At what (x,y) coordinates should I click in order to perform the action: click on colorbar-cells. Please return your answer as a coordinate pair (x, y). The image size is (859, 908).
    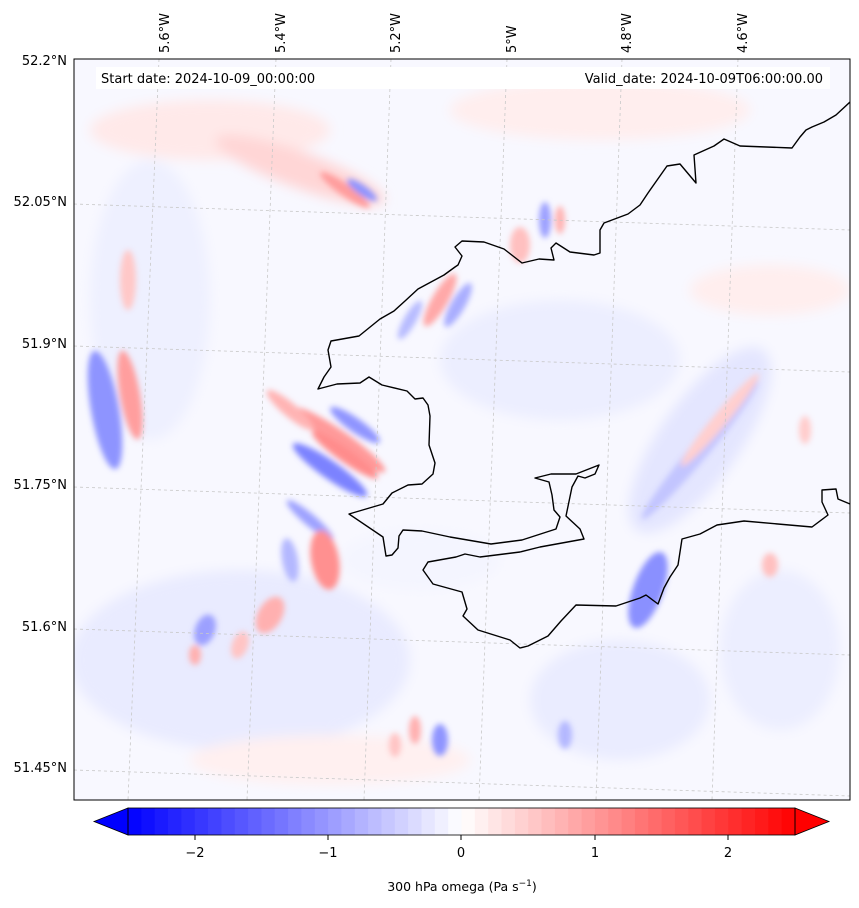
    Looking at the image, I should click on (462, 821).